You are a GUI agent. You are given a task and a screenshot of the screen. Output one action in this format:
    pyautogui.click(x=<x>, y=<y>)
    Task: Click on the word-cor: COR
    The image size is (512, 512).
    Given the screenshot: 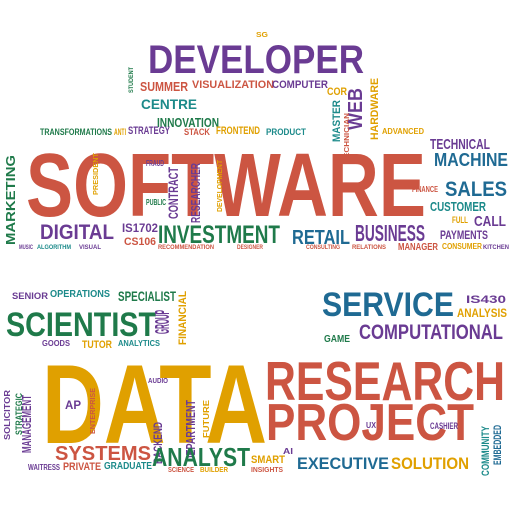 What is the action you would take?
    pyautogui.click(x=337, y=92)
    